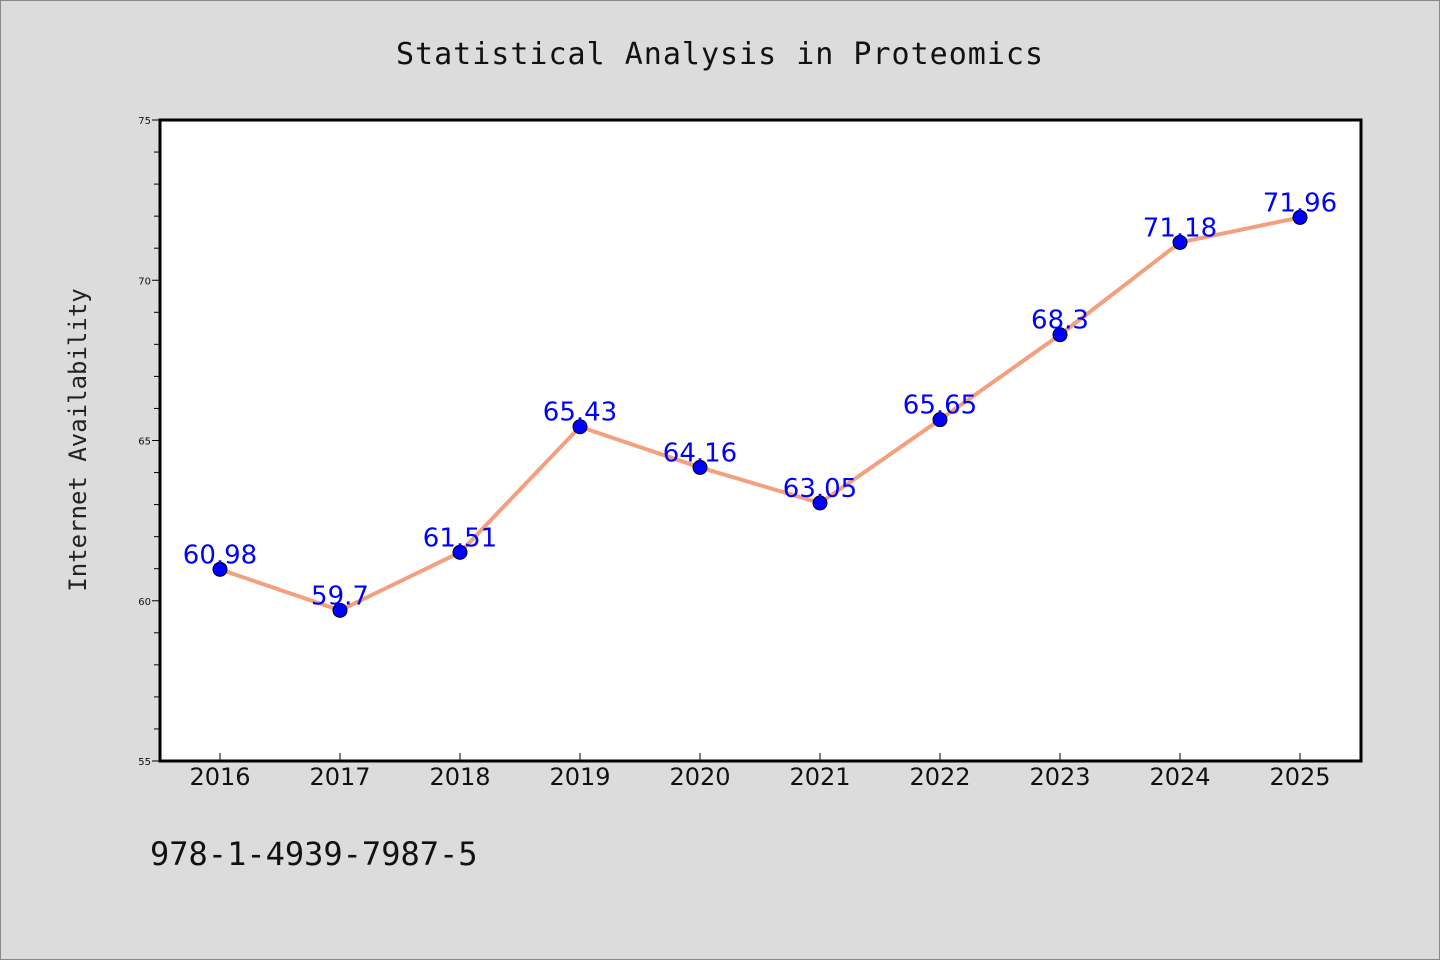 The image size is (1440, 960). I want to click on x-tick-label: 2019, so click(579, 777).